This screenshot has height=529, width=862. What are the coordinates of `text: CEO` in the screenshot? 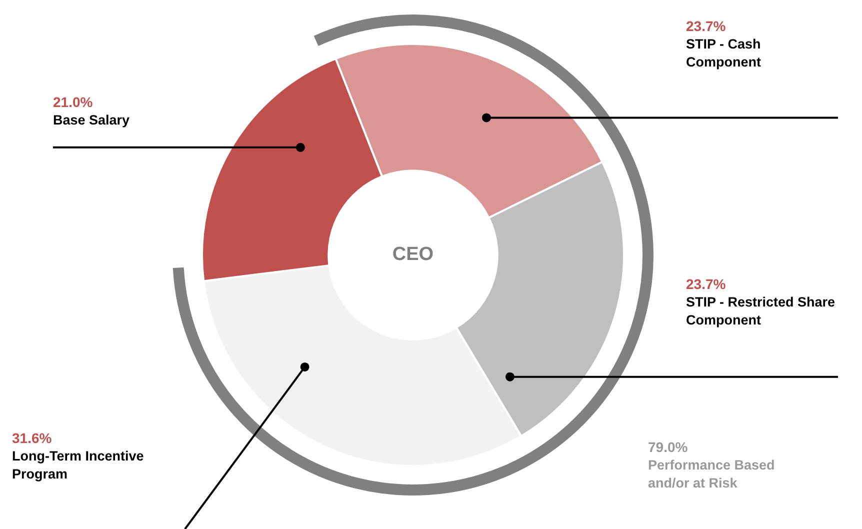 It's located at (413, 255).